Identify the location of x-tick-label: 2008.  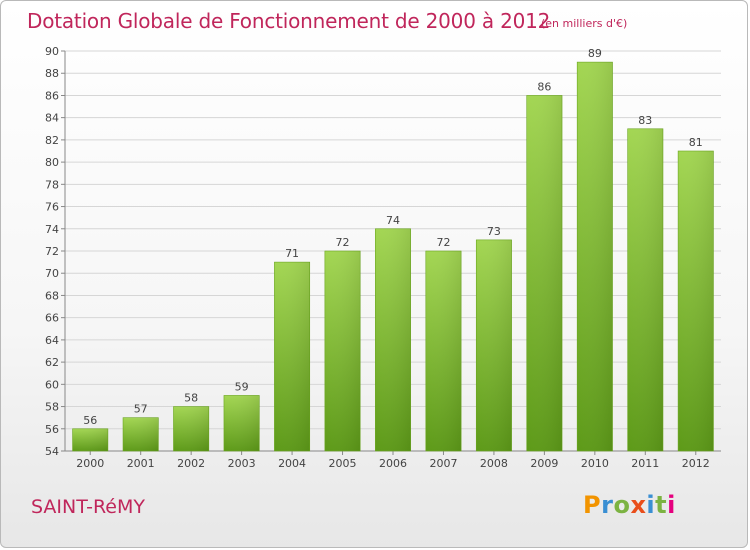
(494, 463).